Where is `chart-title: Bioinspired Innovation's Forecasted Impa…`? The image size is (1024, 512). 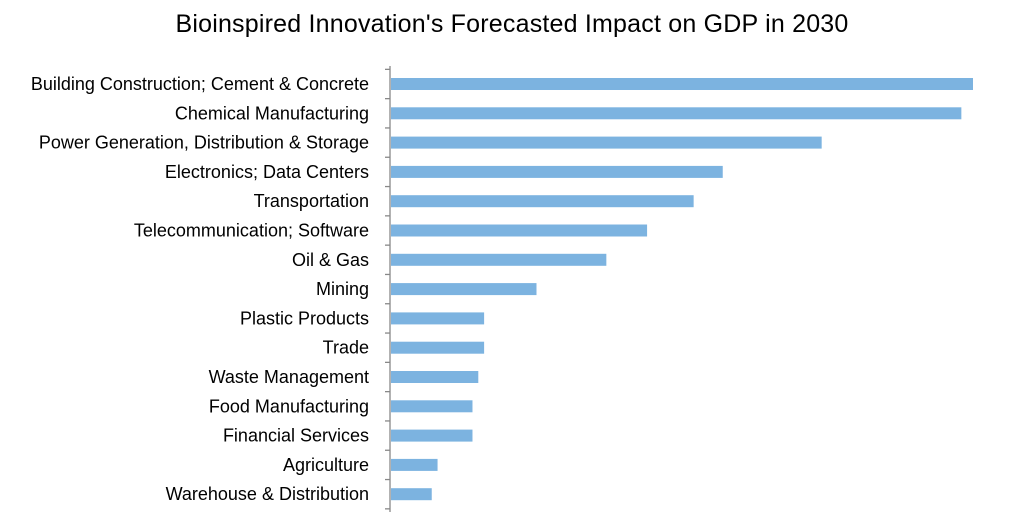 chart-title: Bioinspired Innovation's Forecasted Impa… is located at coordinates (512, 24).